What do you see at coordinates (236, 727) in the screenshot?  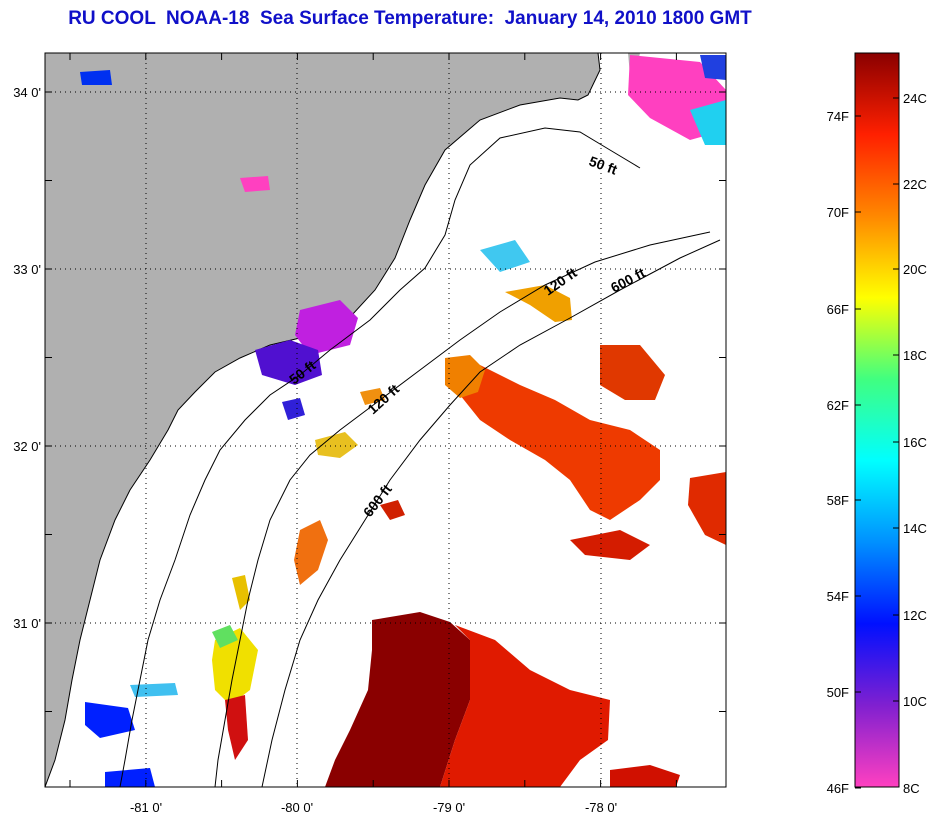 I see `sst-patch-red-southwest` at bounding box center [236, 727].